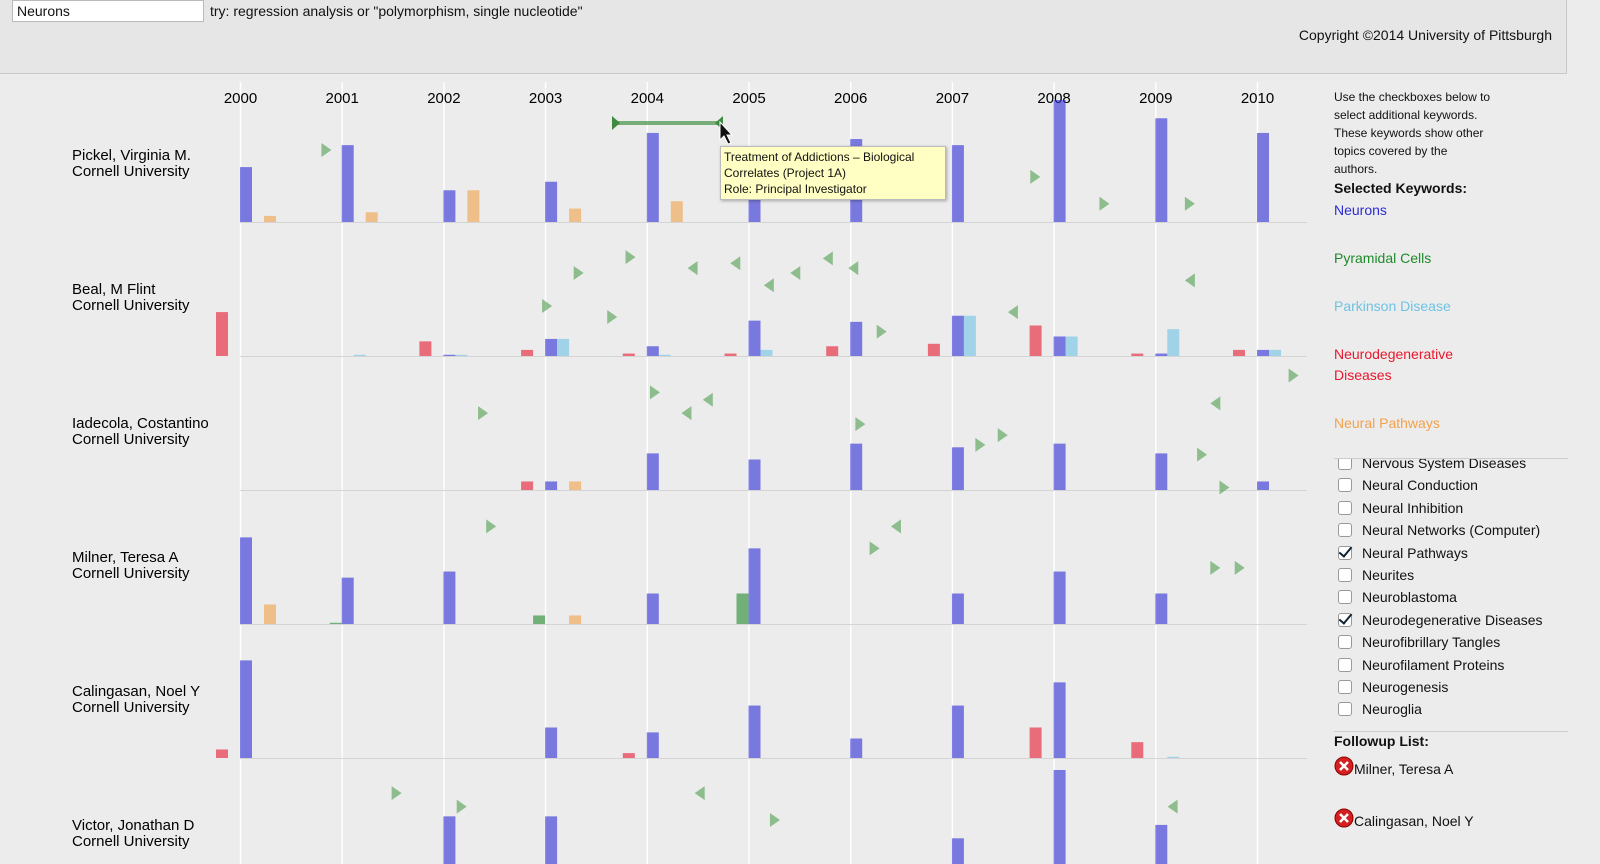 Image resolution: width=1600 pixels, height=864 pixels. What do you see at coordinates (1388, 575) in the screenshot?
I see `checklist-label: Neurites` at bounding box center [1388, 575].